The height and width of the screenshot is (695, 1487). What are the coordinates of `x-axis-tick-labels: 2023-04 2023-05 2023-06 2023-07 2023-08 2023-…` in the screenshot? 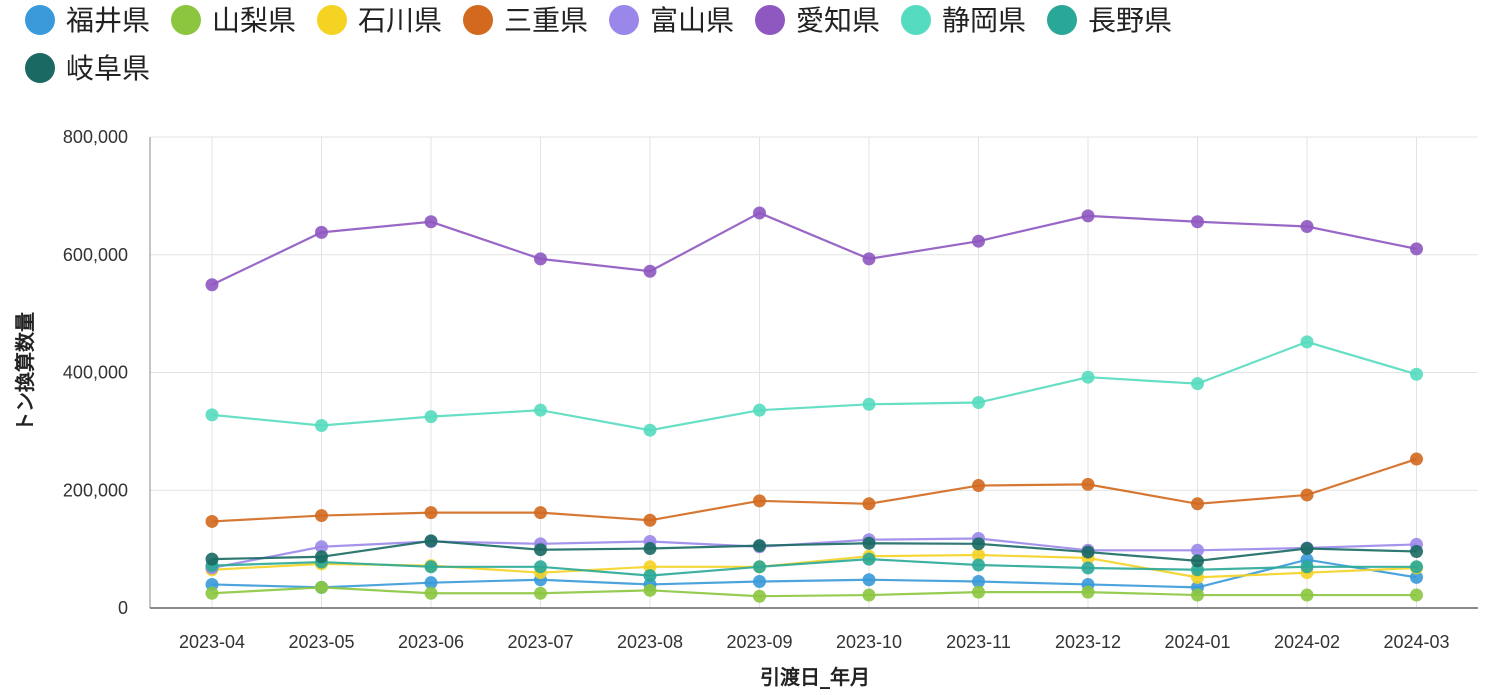 It's located at (814, 642).